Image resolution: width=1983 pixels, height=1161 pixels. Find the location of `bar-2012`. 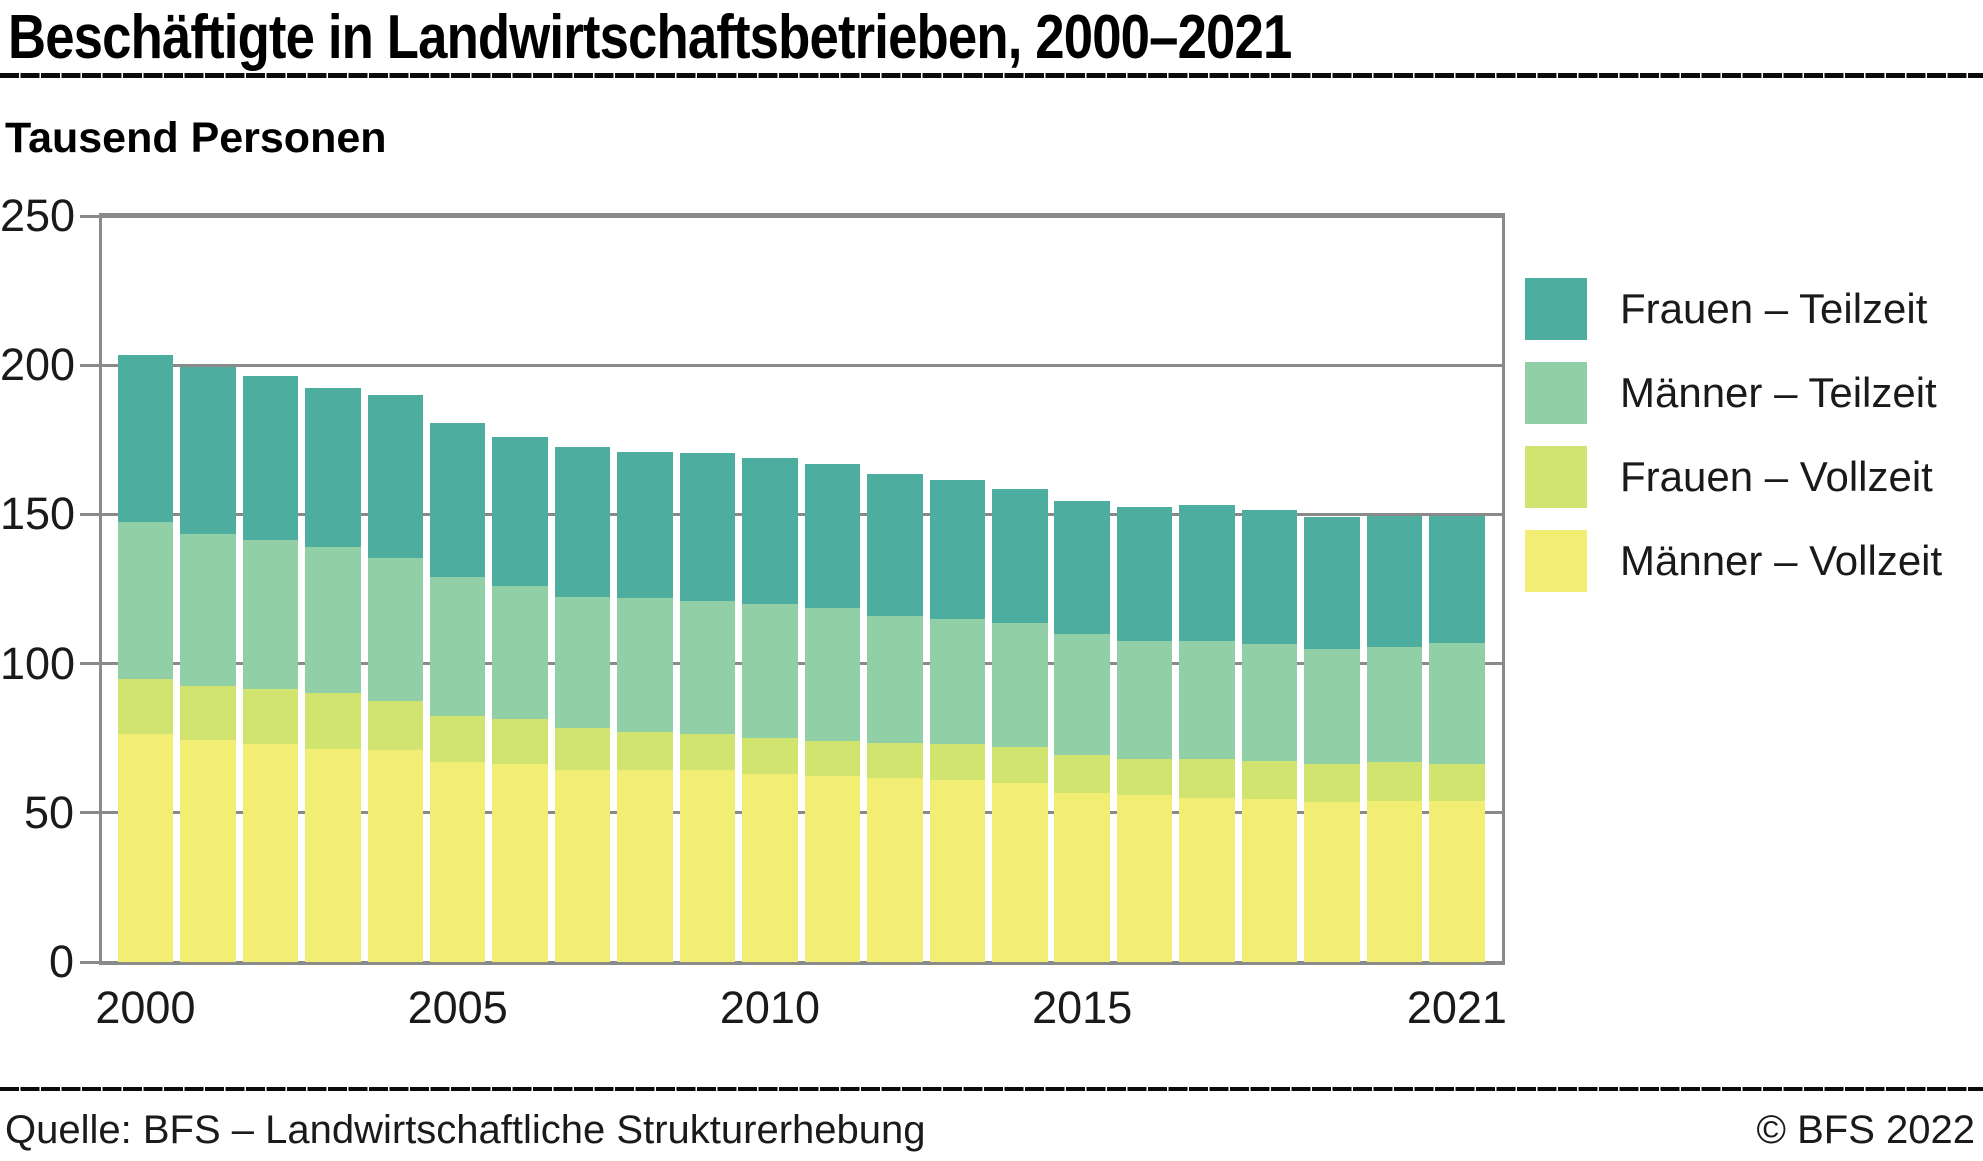

bar-2012 is located at coordinates (895, 718).